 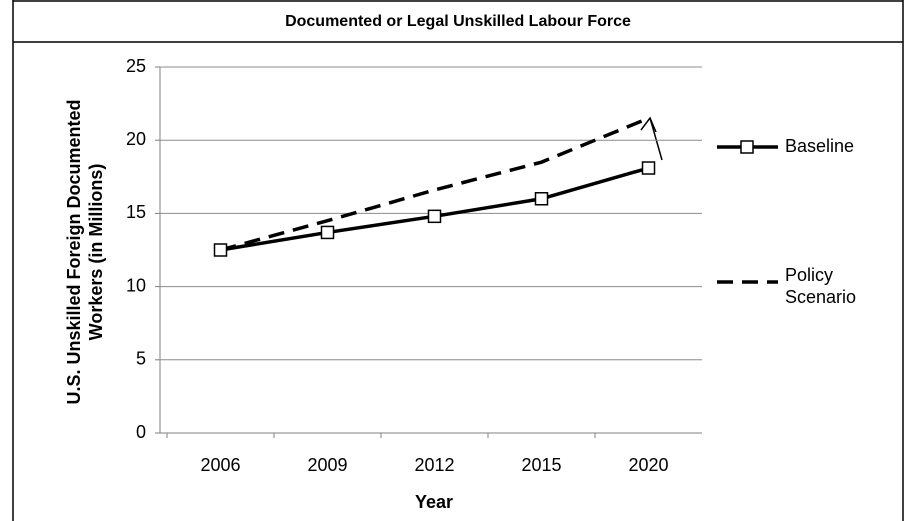 What do you see at coordinates (651, 138) in the screenshot?
I see `annotation-arrow` at bounding box center [651, 138].